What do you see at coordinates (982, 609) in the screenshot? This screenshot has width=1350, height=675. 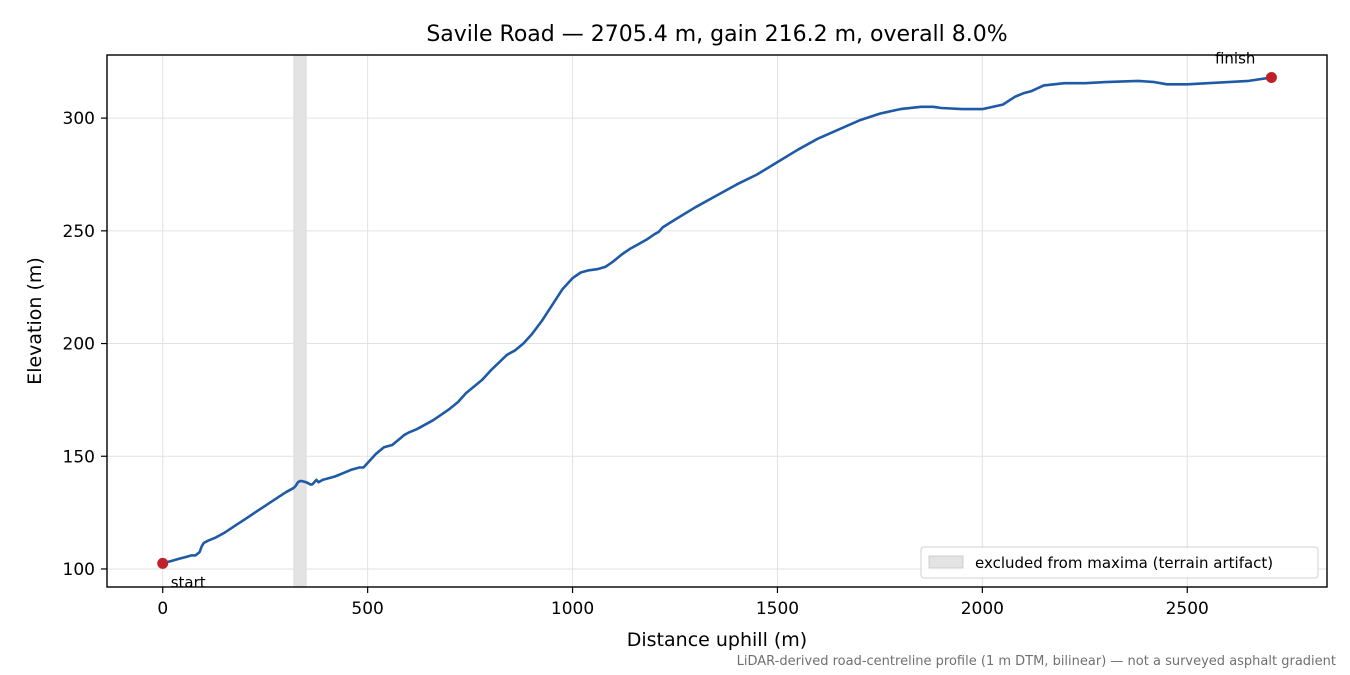 I see `x-tick-label: 2000` at bounding box center [982, 609].